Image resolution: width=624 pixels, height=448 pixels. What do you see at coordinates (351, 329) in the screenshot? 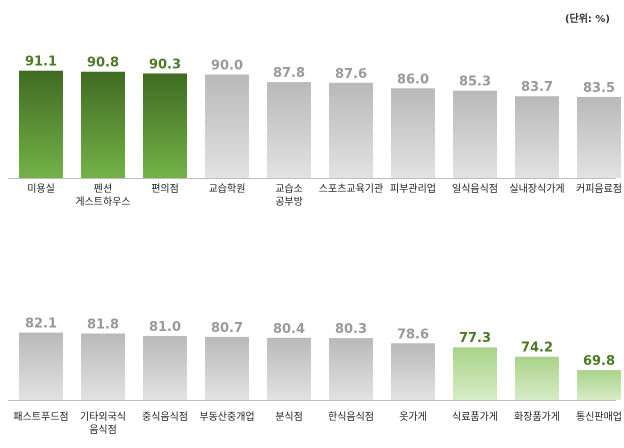
I see `value-label: 80.3` at bounding box center [351, 329].